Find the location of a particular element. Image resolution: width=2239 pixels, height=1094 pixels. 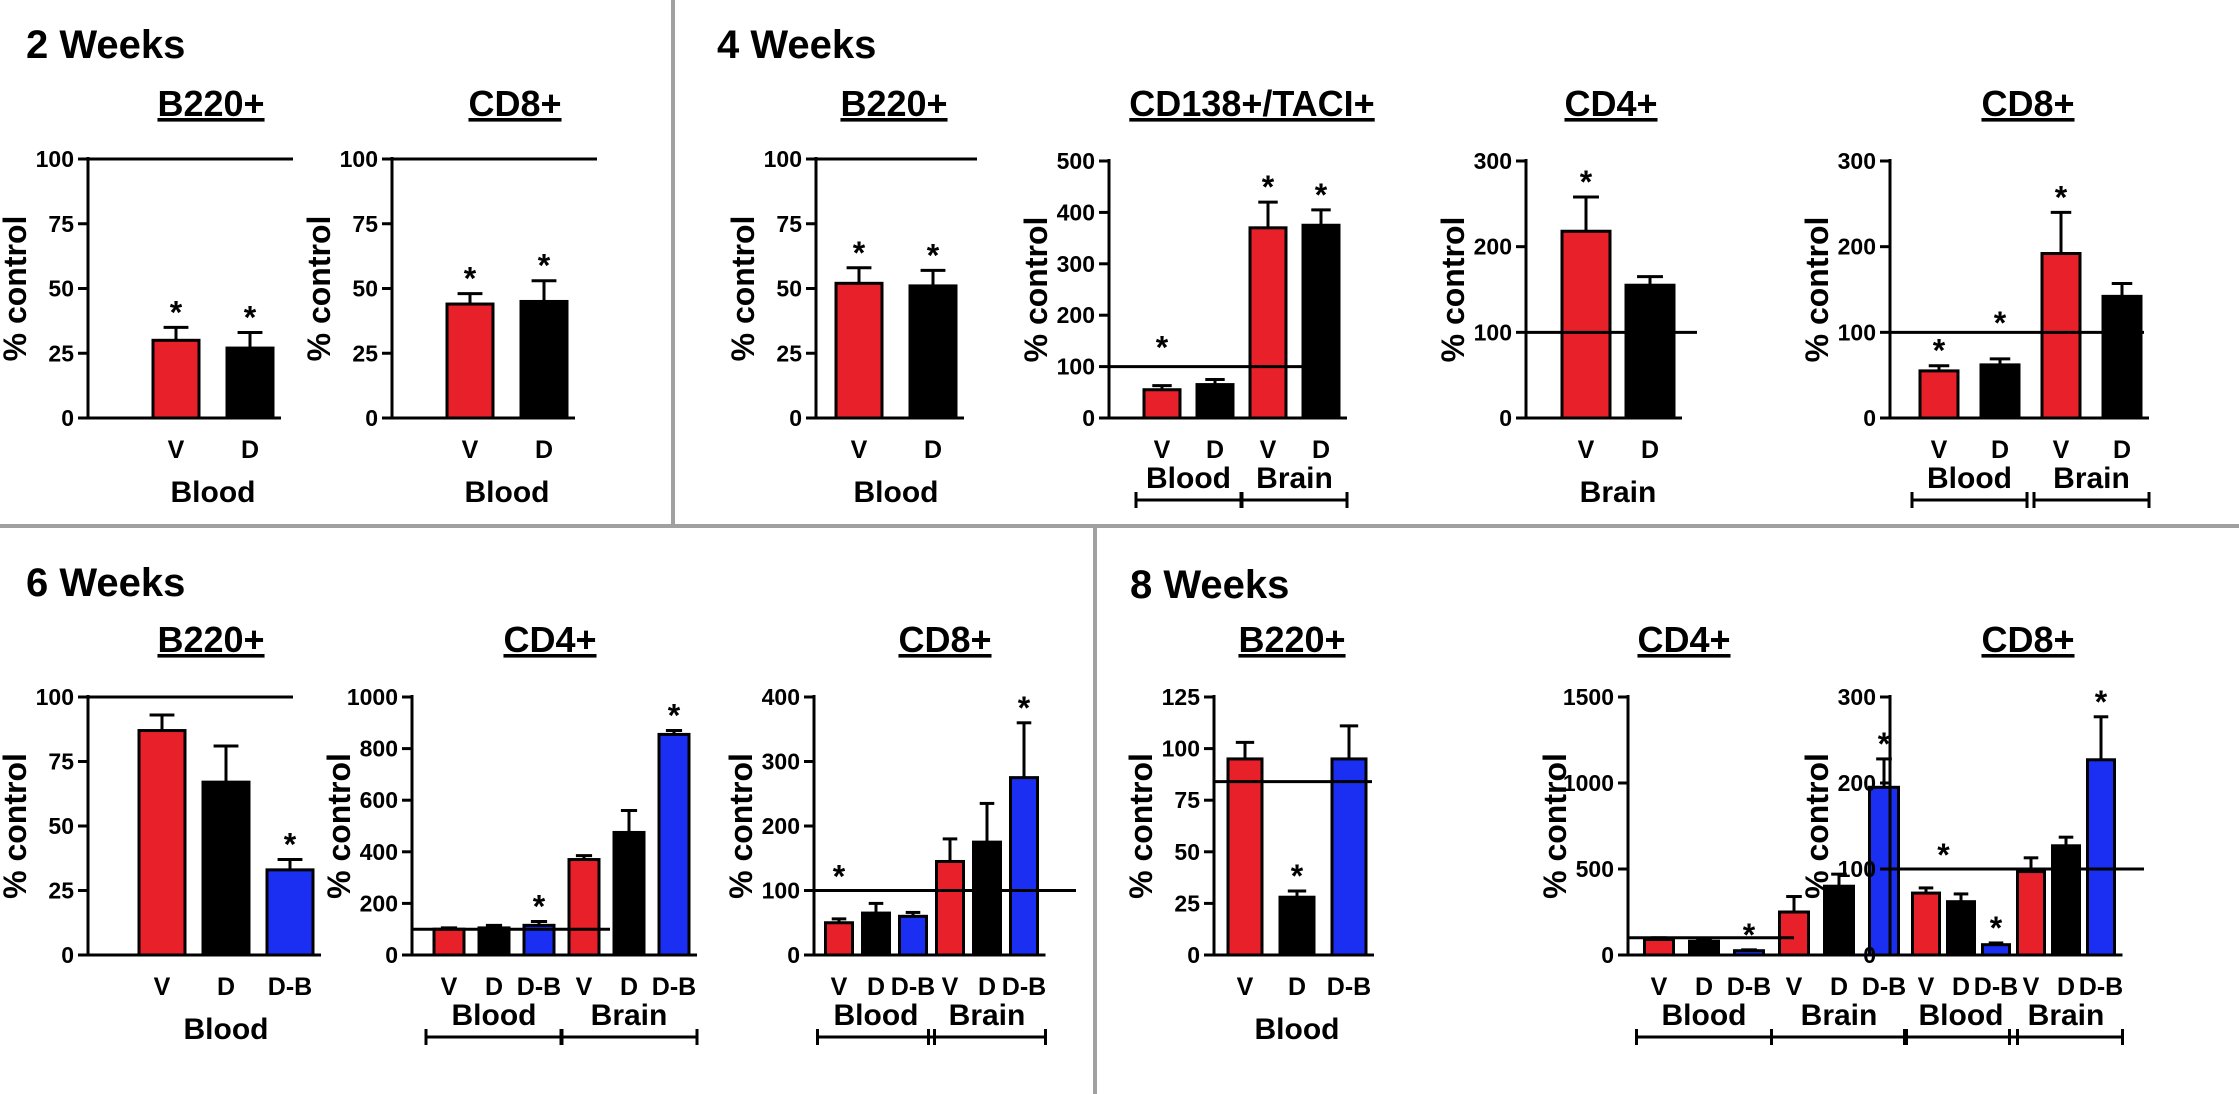

y-tick-label: 800 is located at coordinates (379, 749).